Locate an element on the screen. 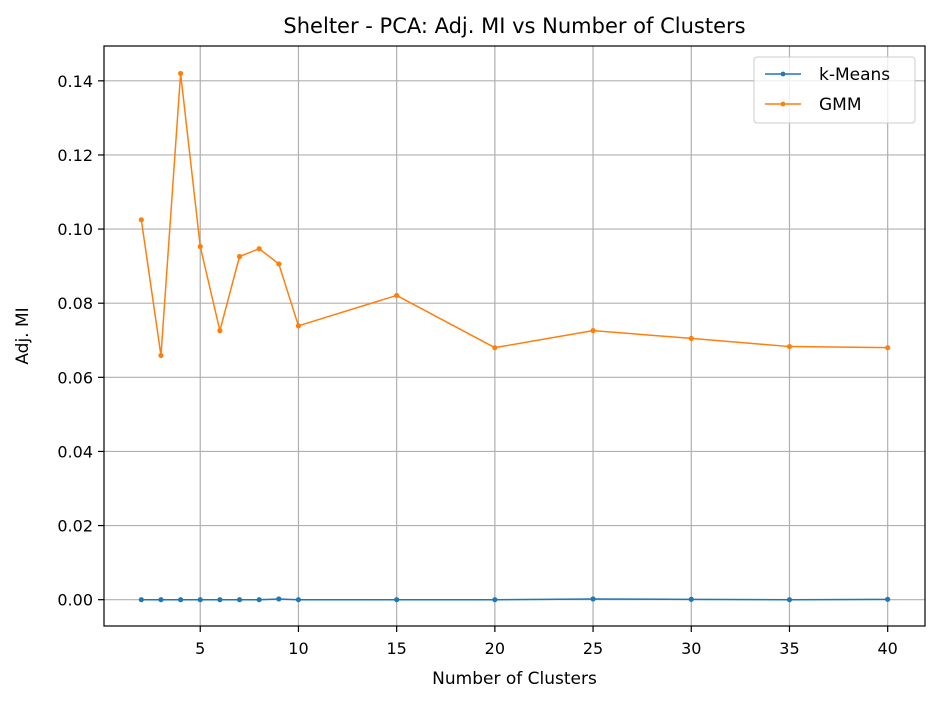 Image resolution: width=944 pixels, height=704 pixels. y-tick-label: 0.06 is located at coordinates (75, 377).